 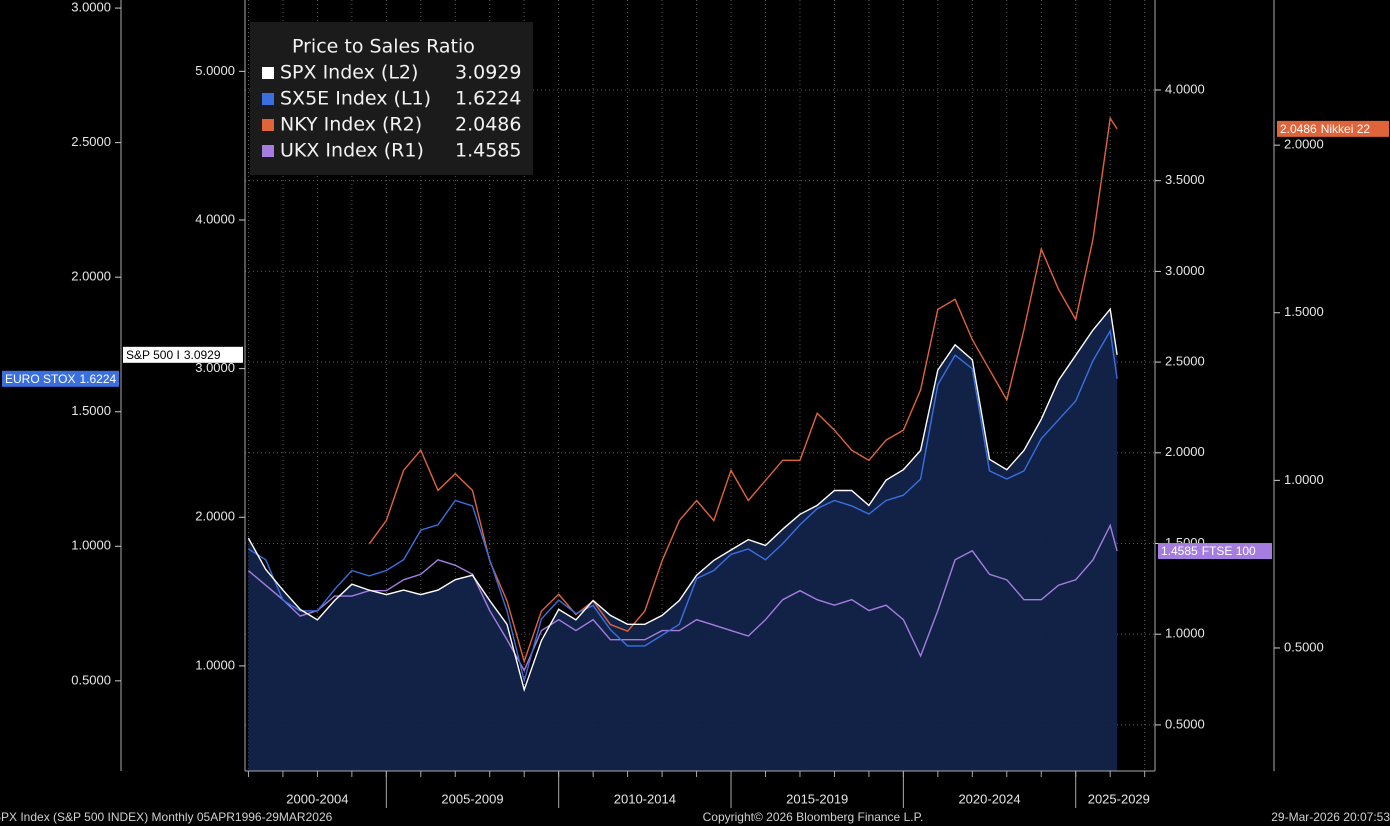 I want to click on period-label: 2020-2024, so click(x=989, y=798).